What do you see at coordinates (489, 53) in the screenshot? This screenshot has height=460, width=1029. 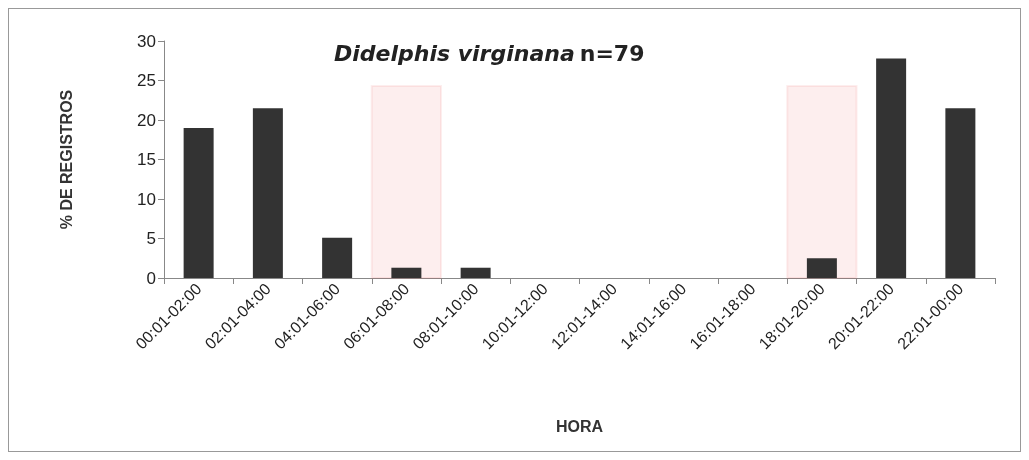 I see `chart-title: Didelphis virginana n=79` at bounding box center [489, 53].